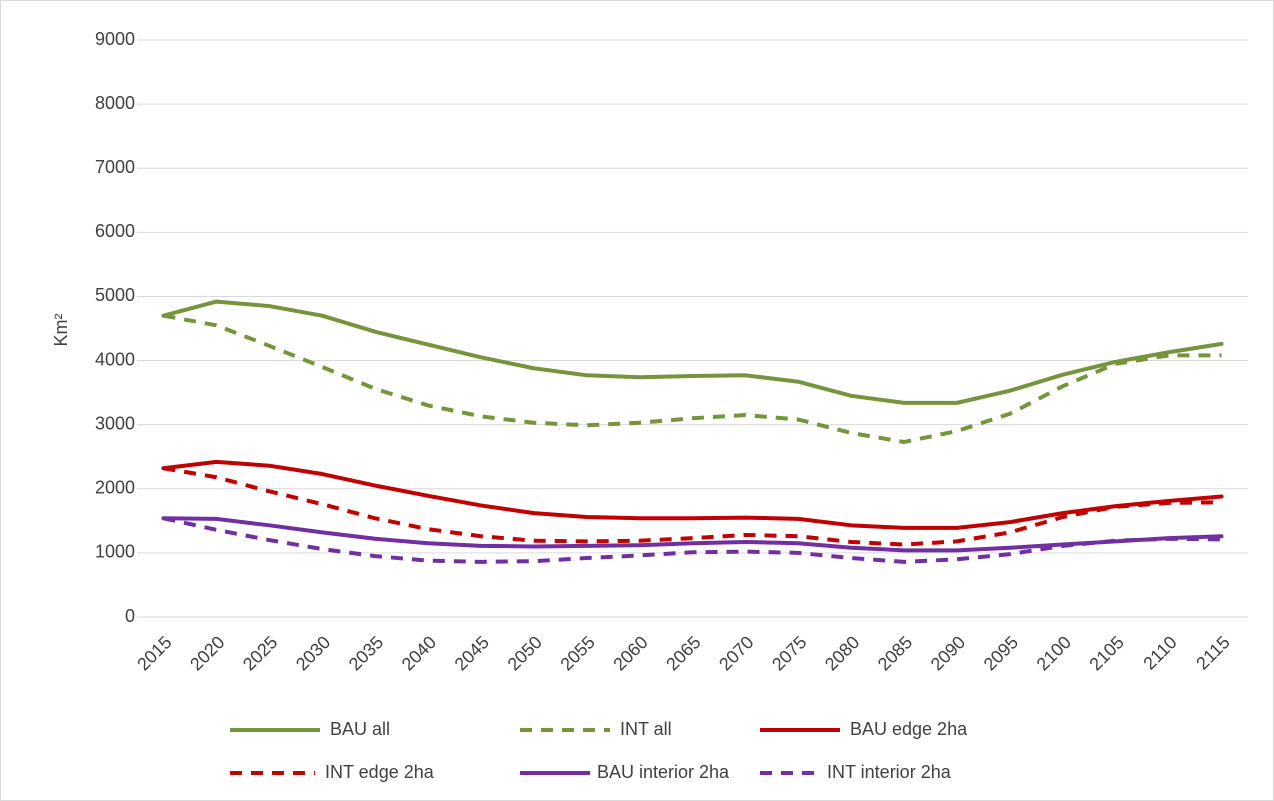 This screenshot has height=801, width=1274. I want to click on legend-label: INT all, so click(646, 729).